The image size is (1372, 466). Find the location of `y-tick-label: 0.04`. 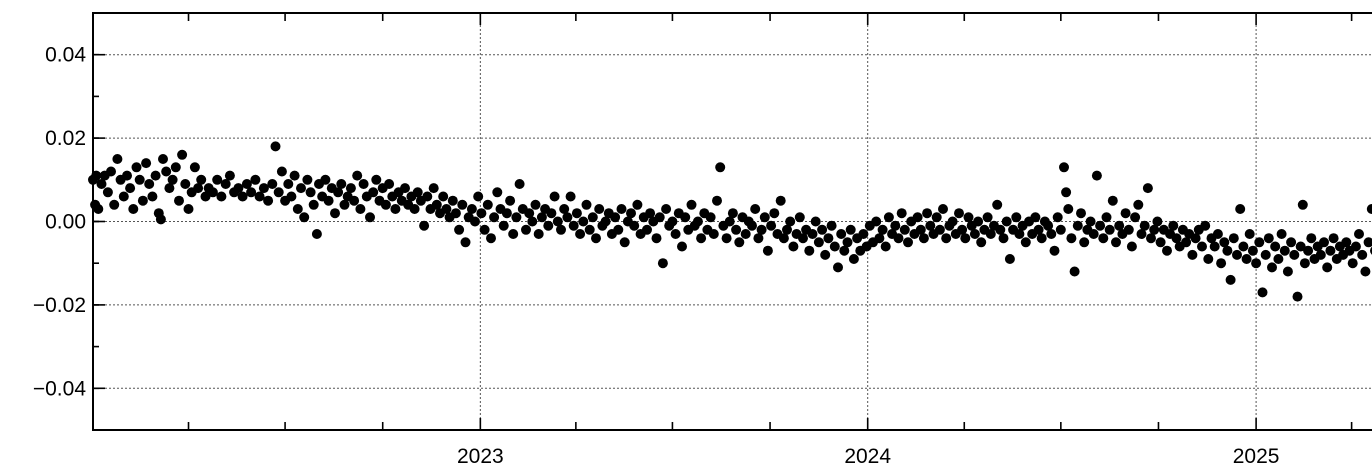

y-tick-label: 0.04 is located at coordinates (65, 55).